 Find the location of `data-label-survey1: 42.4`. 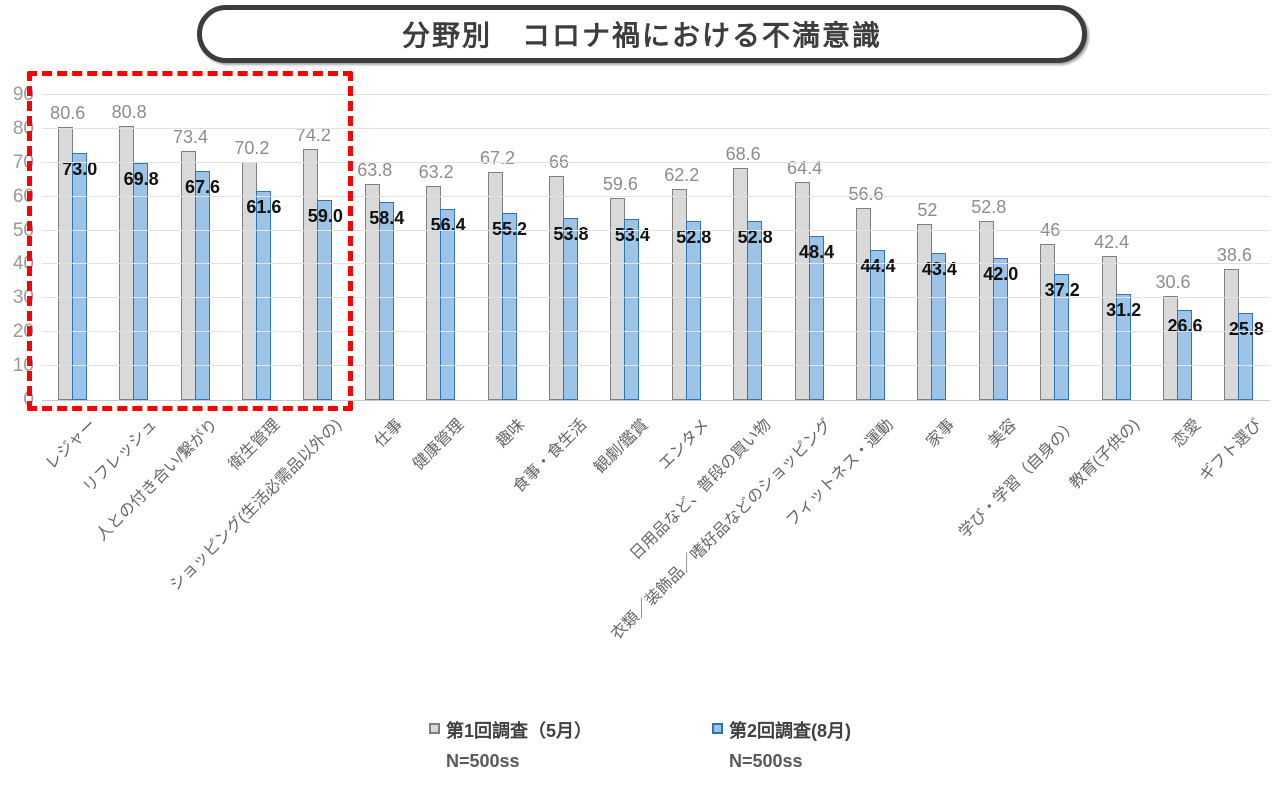

data-label-survey1: 42.4 is located at coordinates (1112, 242).